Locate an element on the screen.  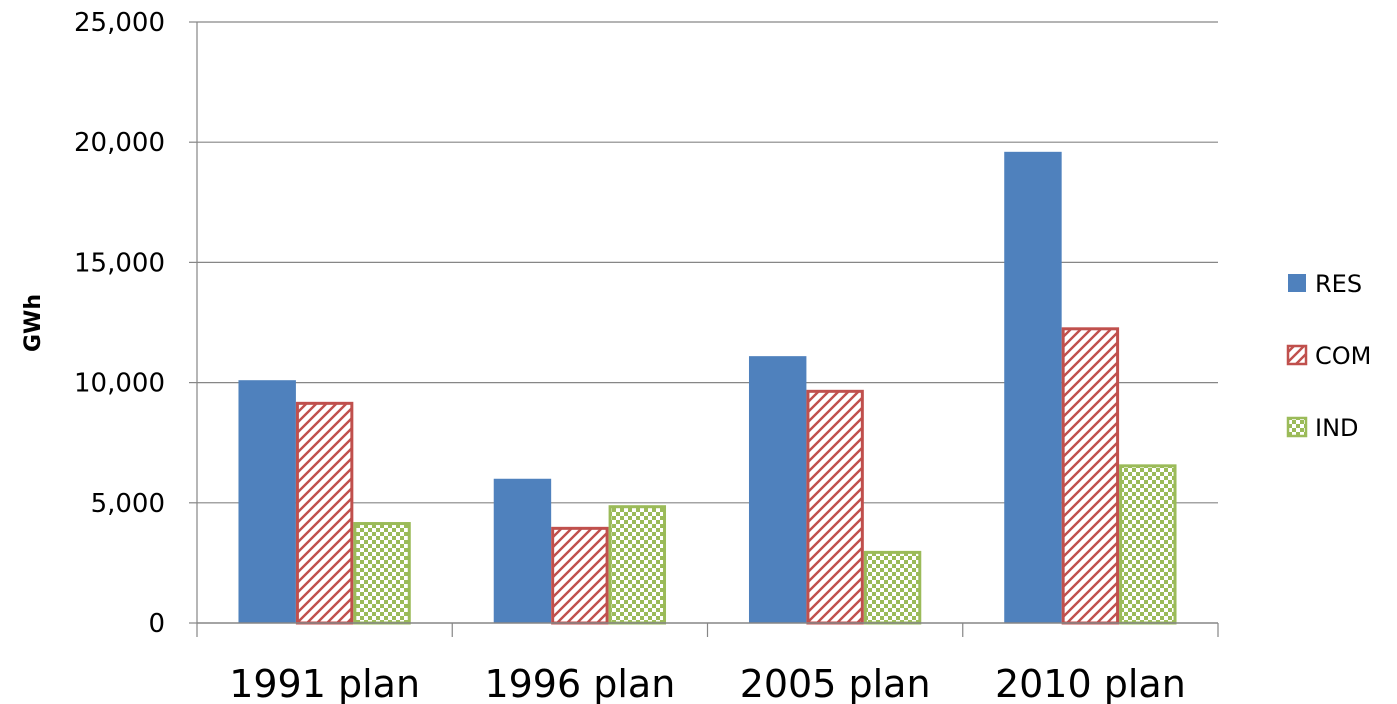
legend-label: COM is located at coordinates (1343, 356).